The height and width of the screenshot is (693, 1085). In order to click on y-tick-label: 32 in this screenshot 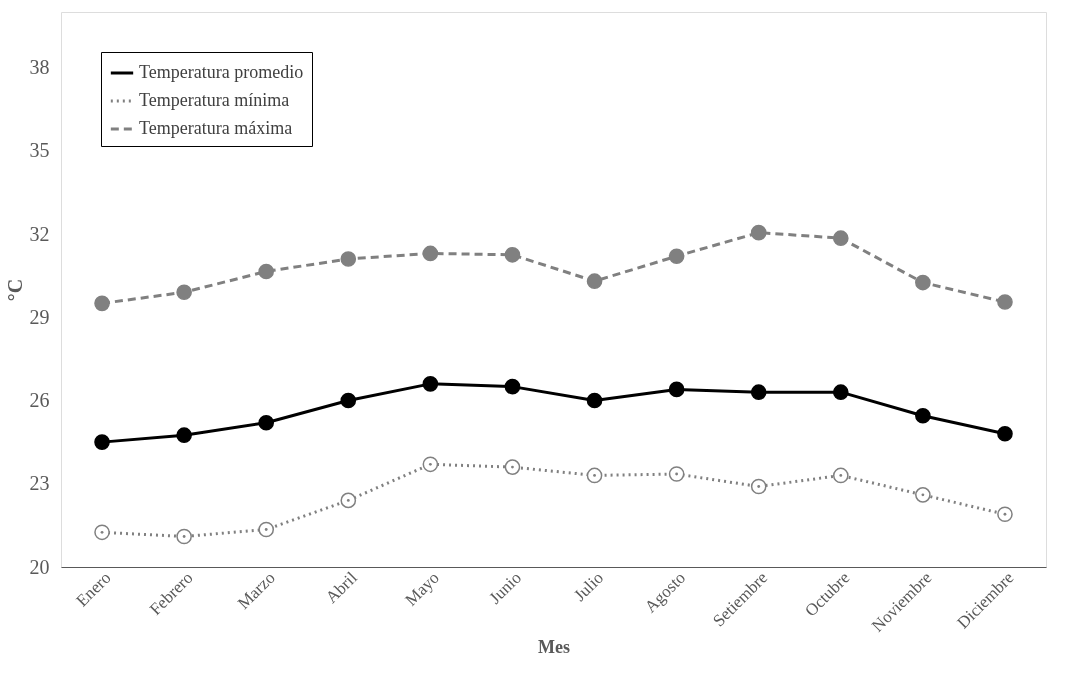, I will do `click(39, 233)`.